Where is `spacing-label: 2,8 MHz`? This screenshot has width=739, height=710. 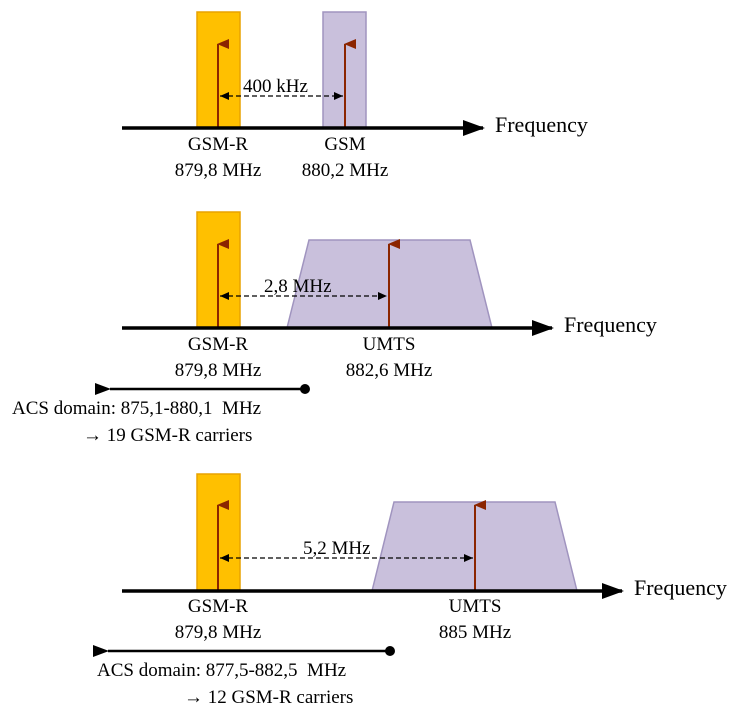 spacing-label: 2,8 MHz is located at coordinates (298, 286).